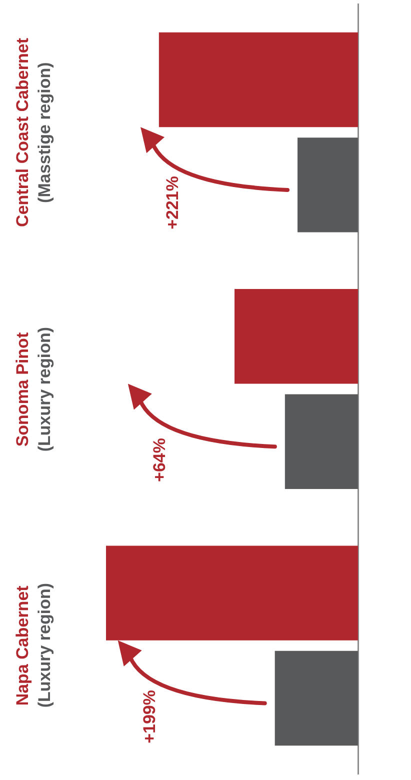 The height and width of the screenshot is (780, 411). What do you see at coordinates (159, 460) in the screenshot?
I see `annotation: +64%` at bounding box center [159, 460].